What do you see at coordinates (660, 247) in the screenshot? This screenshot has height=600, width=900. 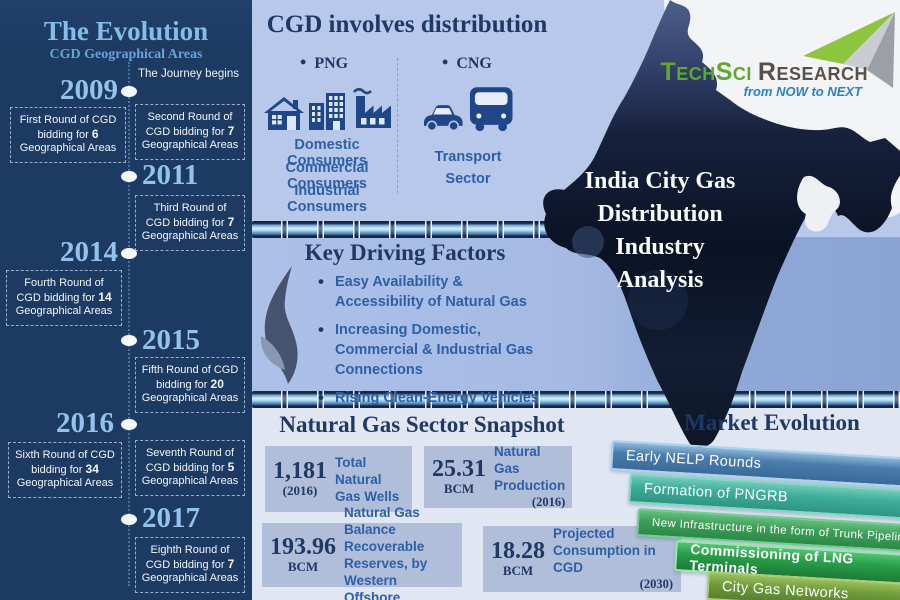 I see `map-title-line: Industry` at bounding box center [660, 247].